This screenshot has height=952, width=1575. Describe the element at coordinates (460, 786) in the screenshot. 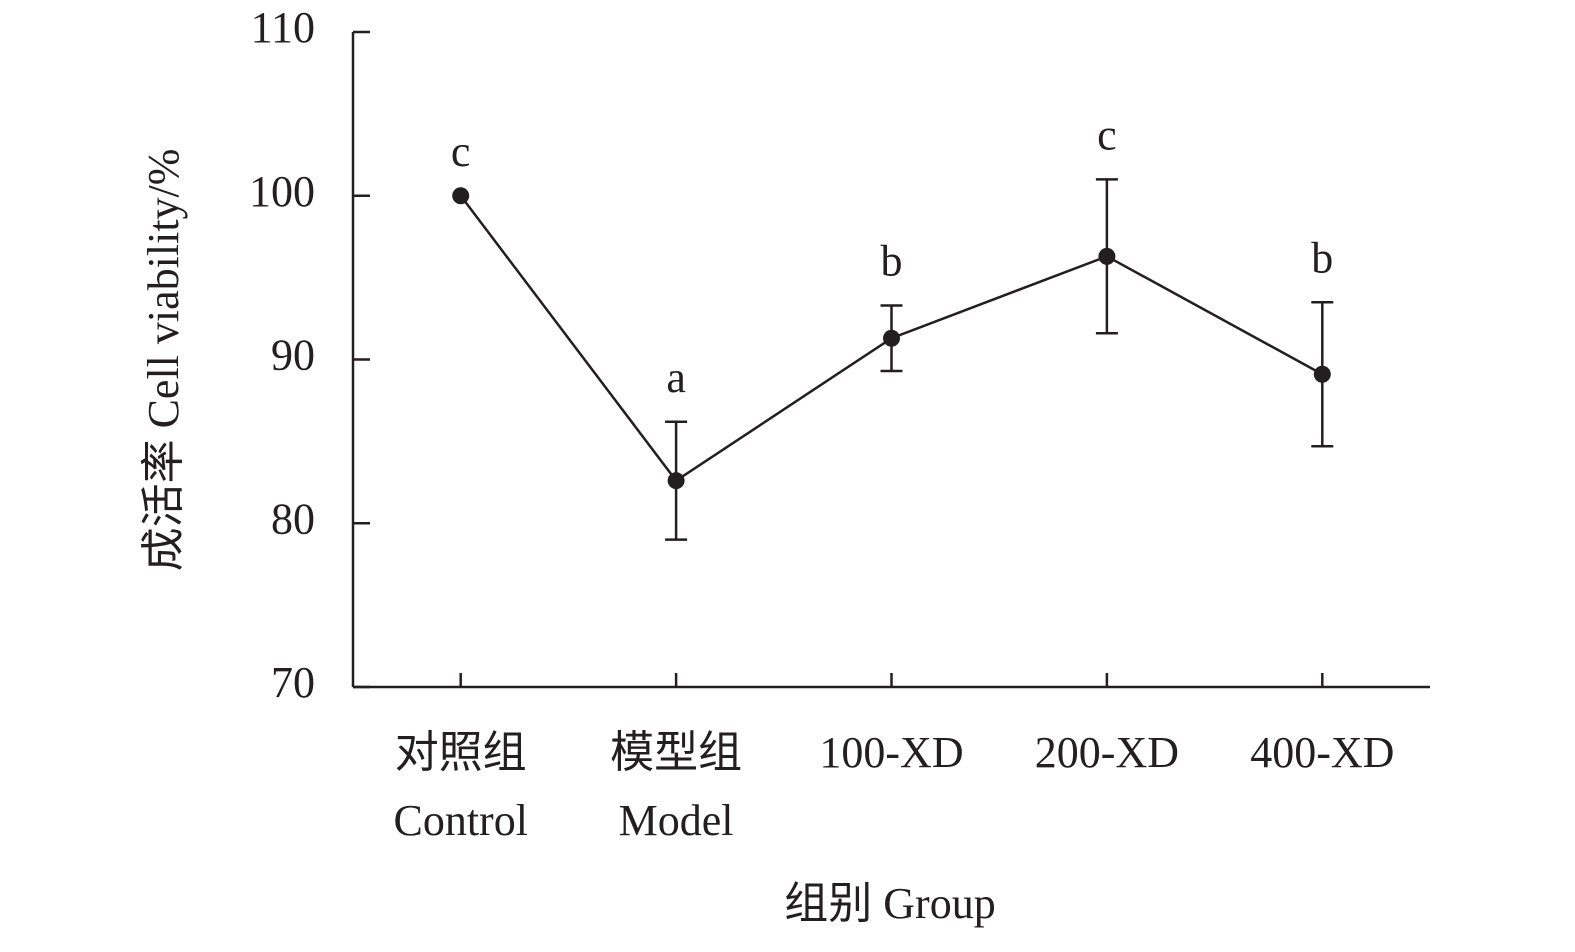

I see `x-tick-label: 对照组 Control` at that location.